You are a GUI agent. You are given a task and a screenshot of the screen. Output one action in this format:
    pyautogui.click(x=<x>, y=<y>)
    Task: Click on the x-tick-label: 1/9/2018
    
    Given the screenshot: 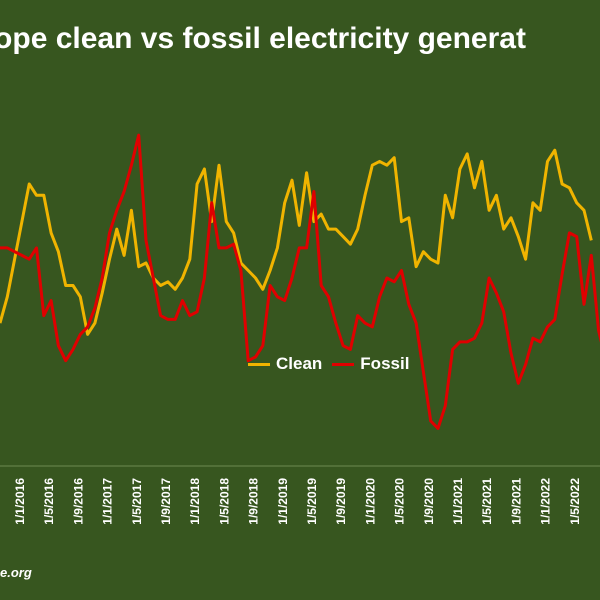 What is the action you would take?
    pyautogui.click(x=254, y=501)
    